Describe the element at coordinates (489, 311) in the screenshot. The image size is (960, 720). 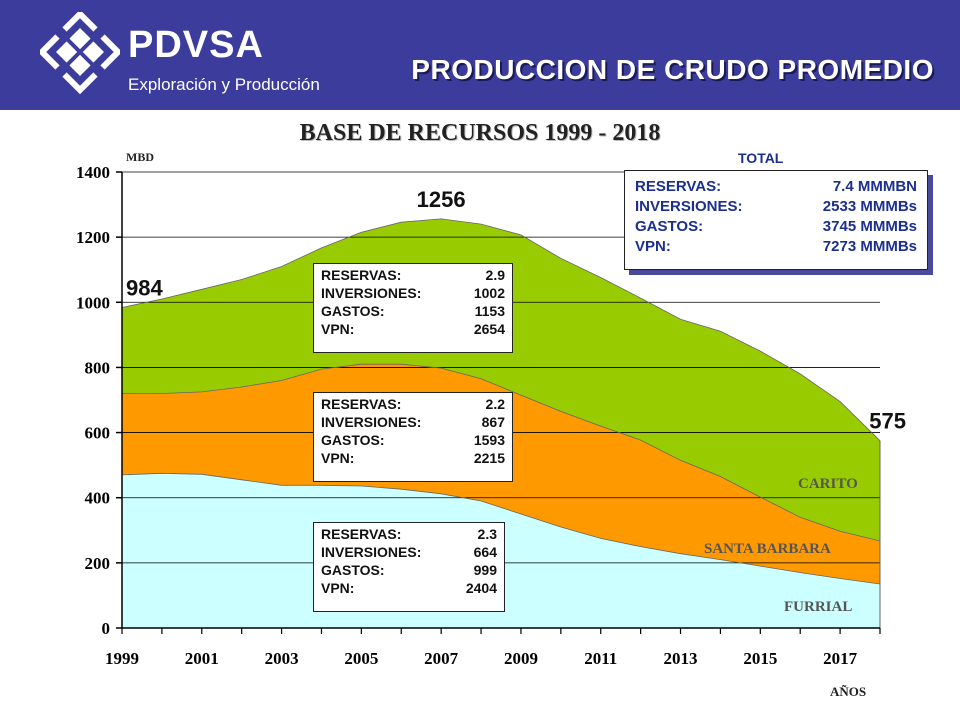
I see `metric-value: 1153` at that location.